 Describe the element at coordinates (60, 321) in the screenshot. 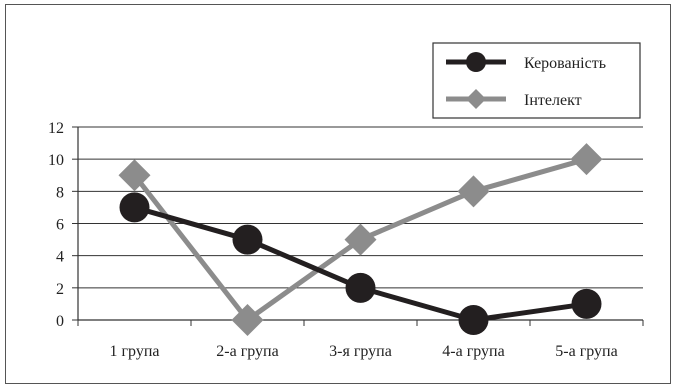

I see `y-tick-label-0: 0` at that location.